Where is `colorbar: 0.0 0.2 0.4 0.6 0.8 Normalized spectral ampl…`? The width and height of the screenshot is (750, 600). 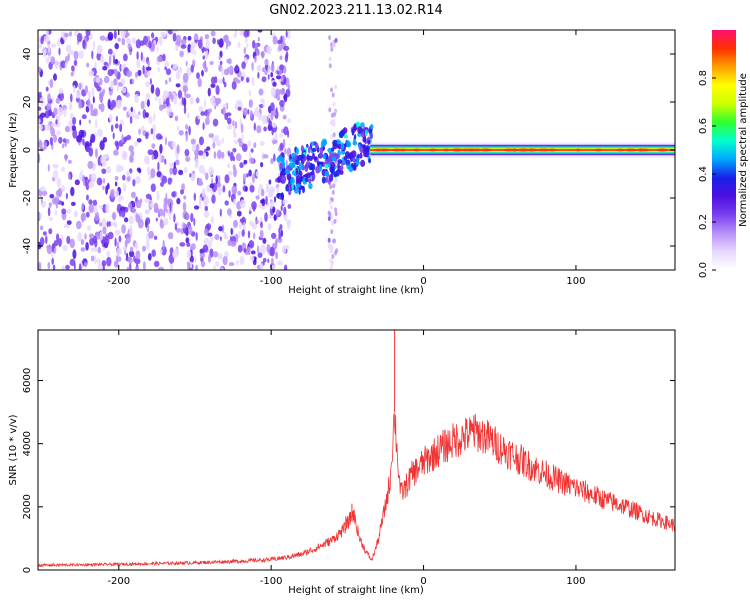
colorbar: 0.0 0.2 0.4 0.6 0.8 Normalized spectral ampl… is located at coordinates (723, 154).